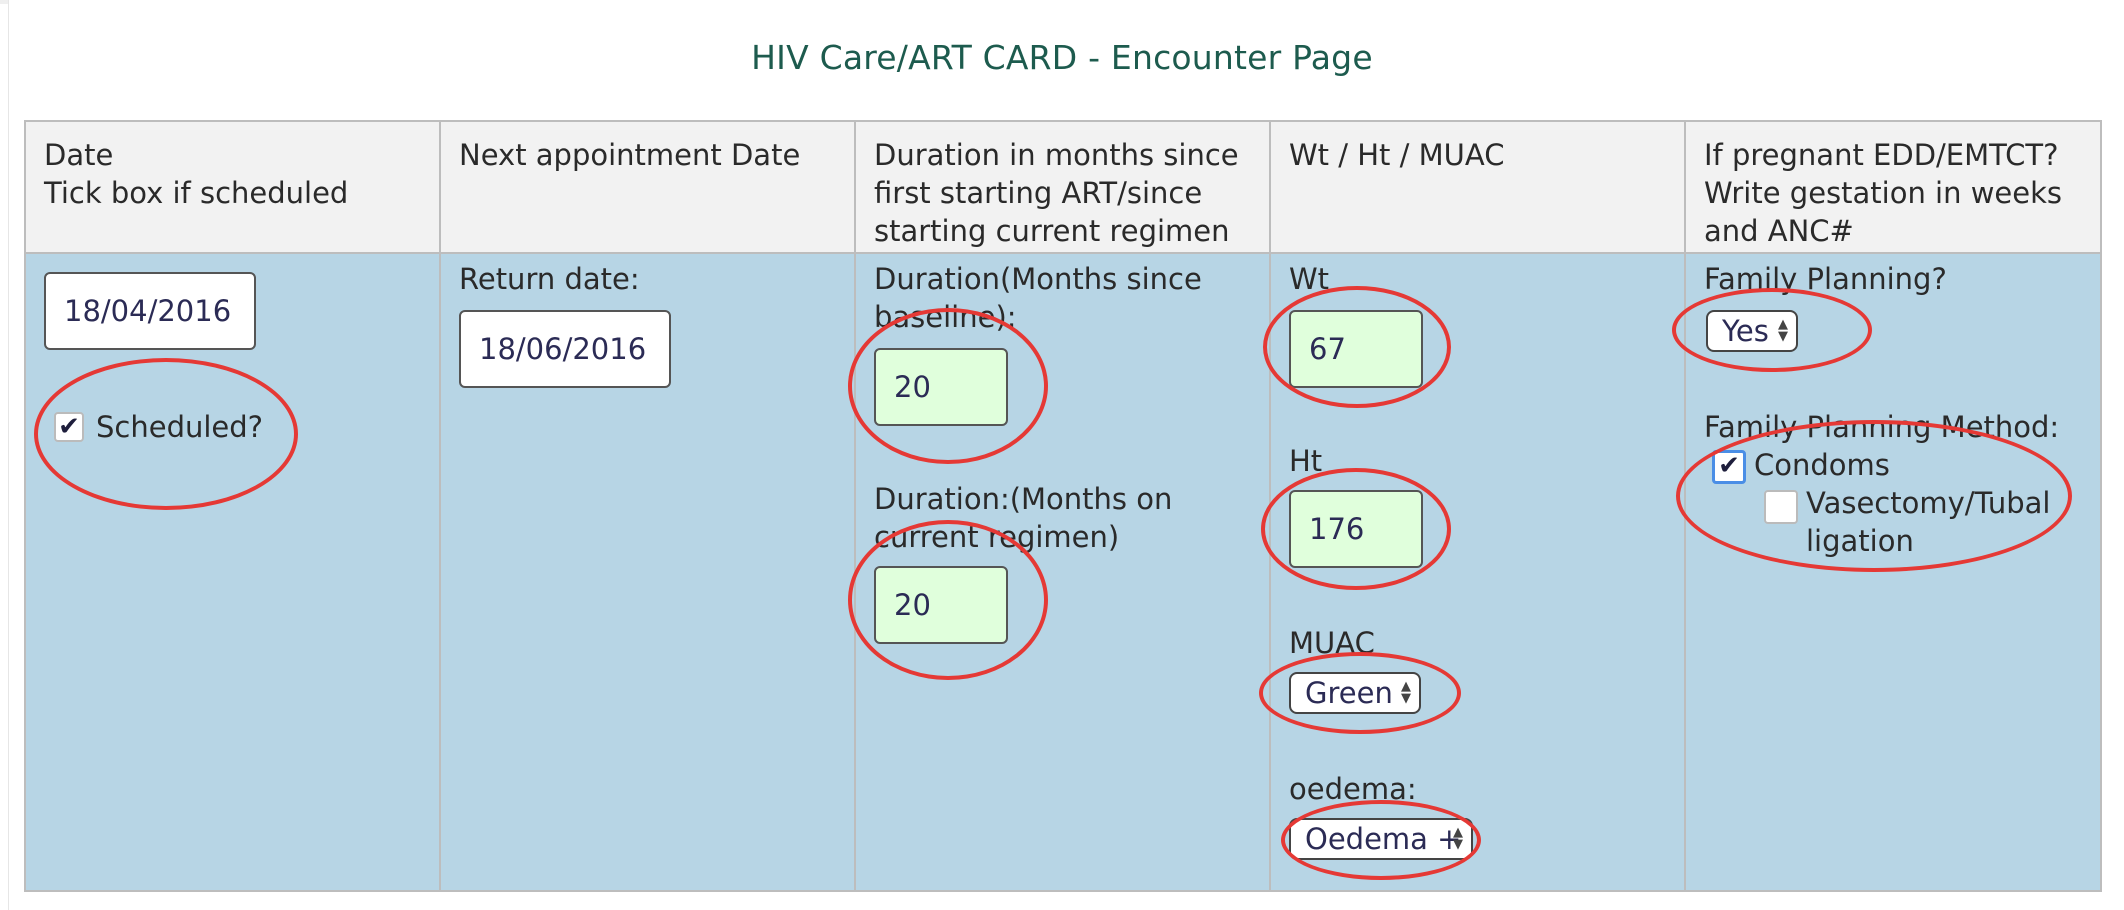 Image resolution: width=2124 pixels, height=910 pixels. Describe the element at coordinates (1023, 518) in the screenshot. I see `duration-regimen-label: Duration:(Months on current regimen)` at that location.